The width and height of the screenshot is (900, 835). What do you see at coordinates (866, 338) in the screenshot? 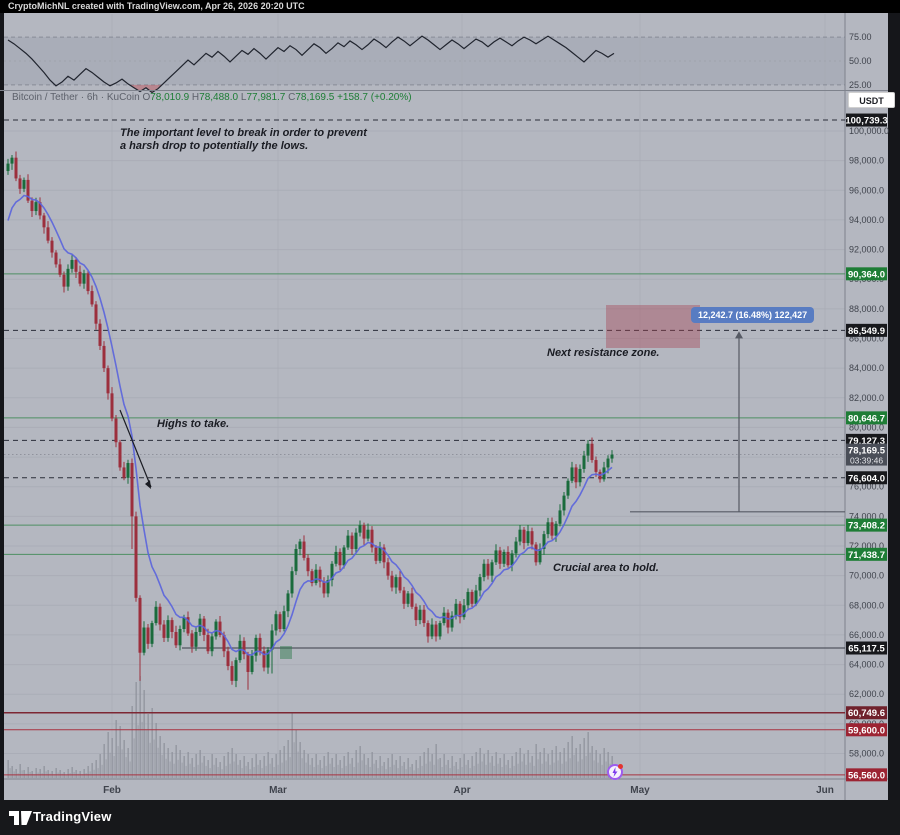
I see `price-tick-label: 86,000.0` at bounding box center [866, 338].